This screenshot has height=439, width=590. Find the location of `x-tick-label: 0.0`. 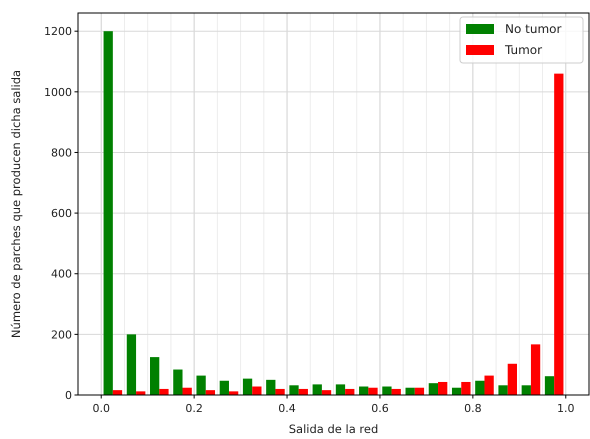

x-tick-label: 0.0 is located at coordinates (101, 408).